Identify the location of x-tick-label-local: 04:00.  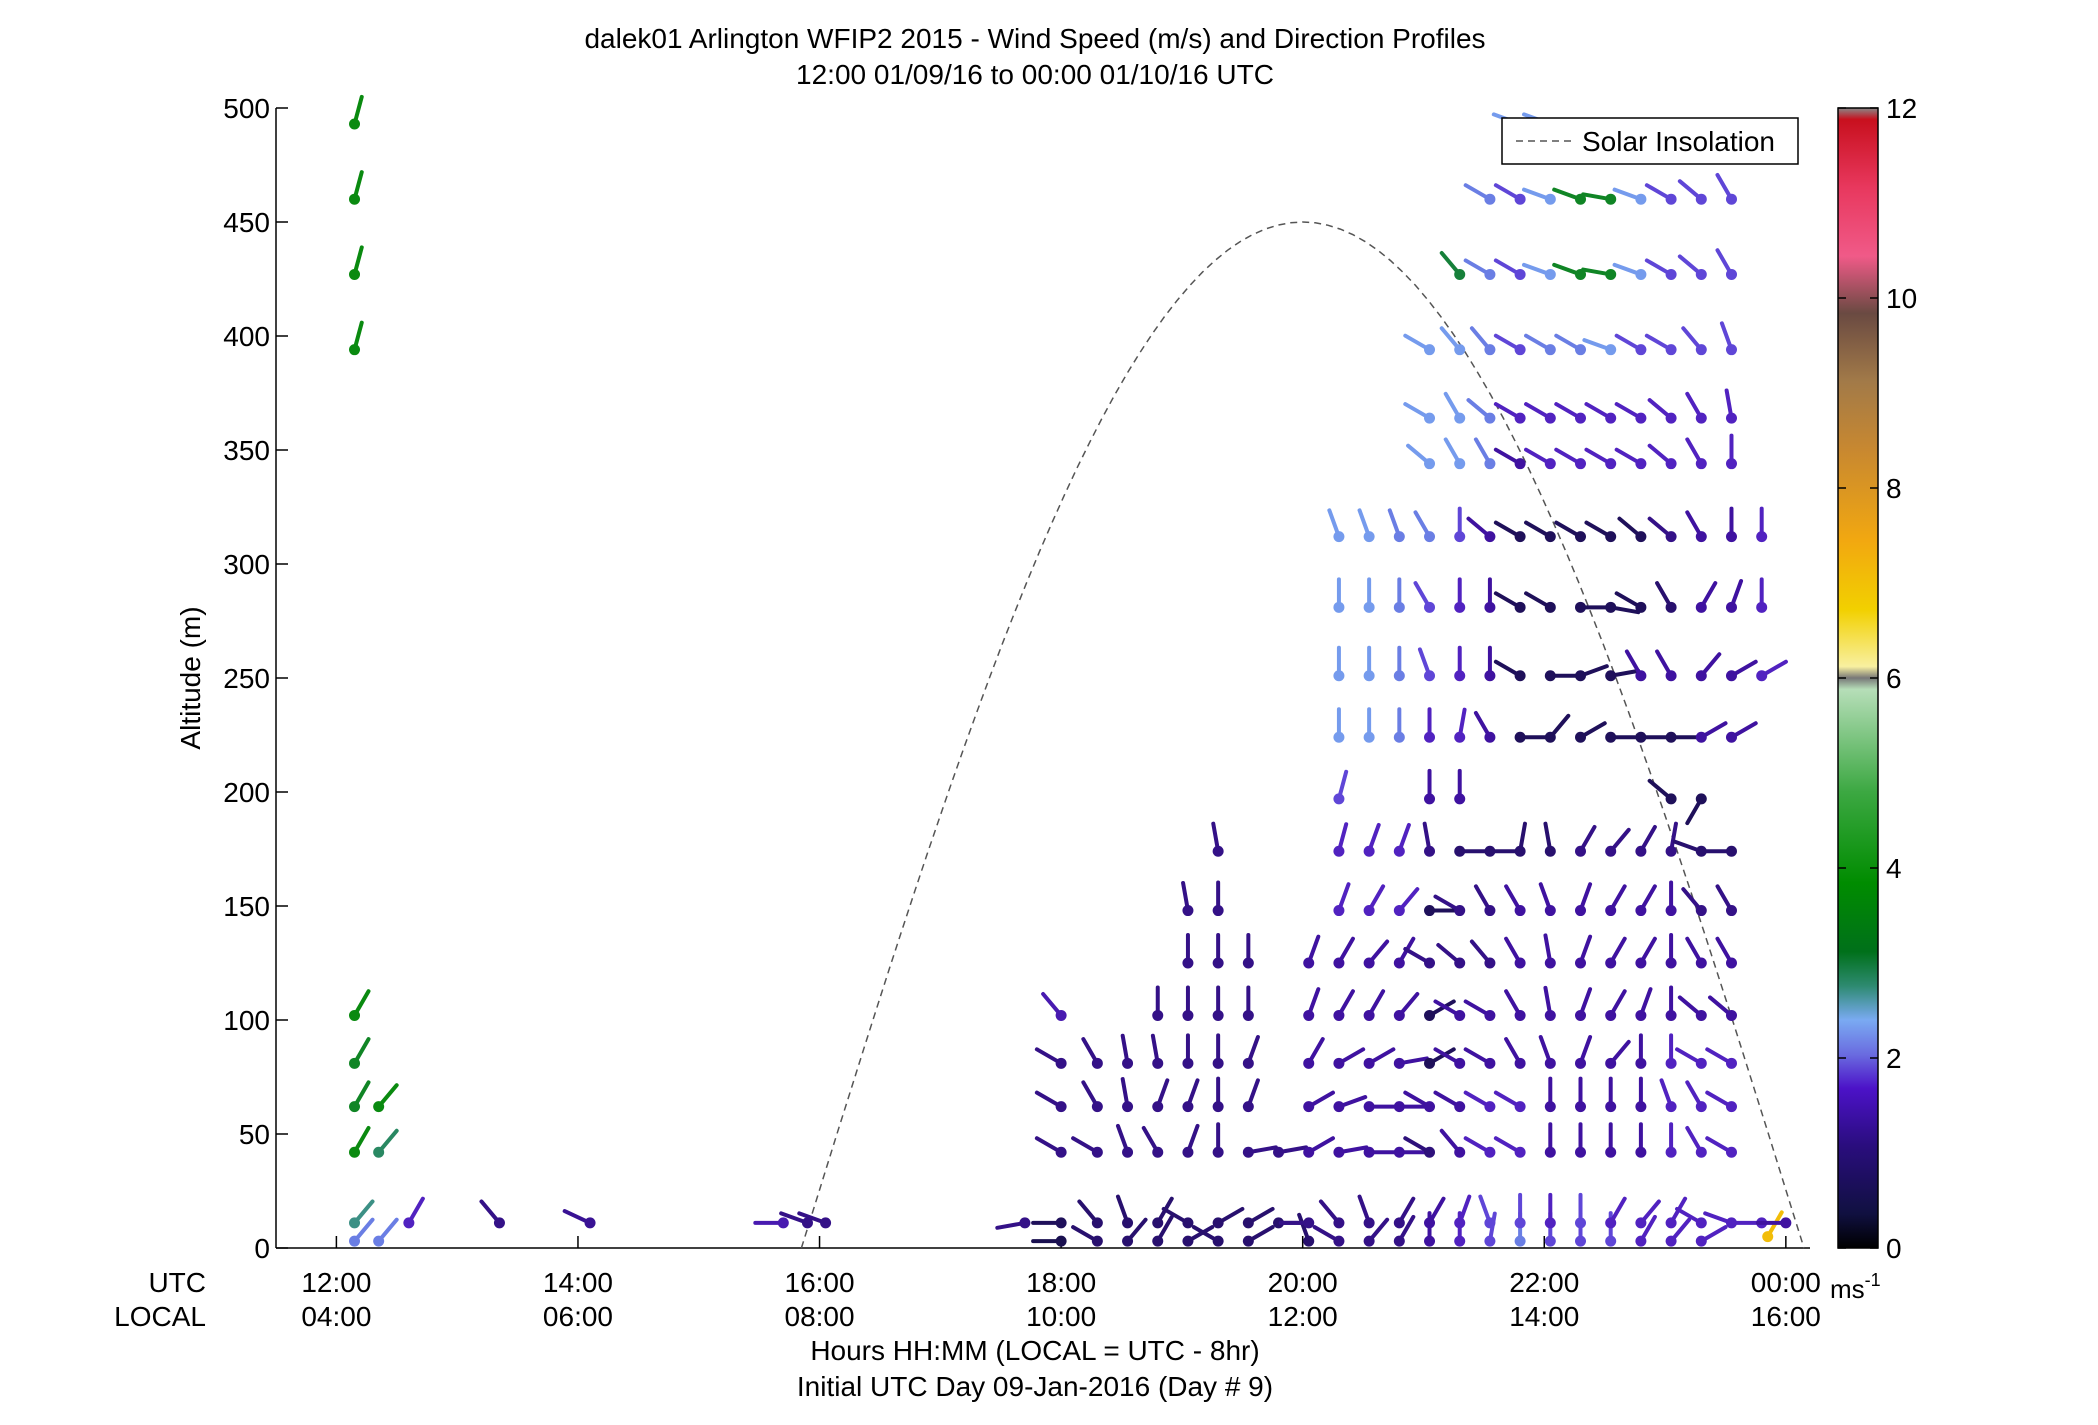
(336, 1316).